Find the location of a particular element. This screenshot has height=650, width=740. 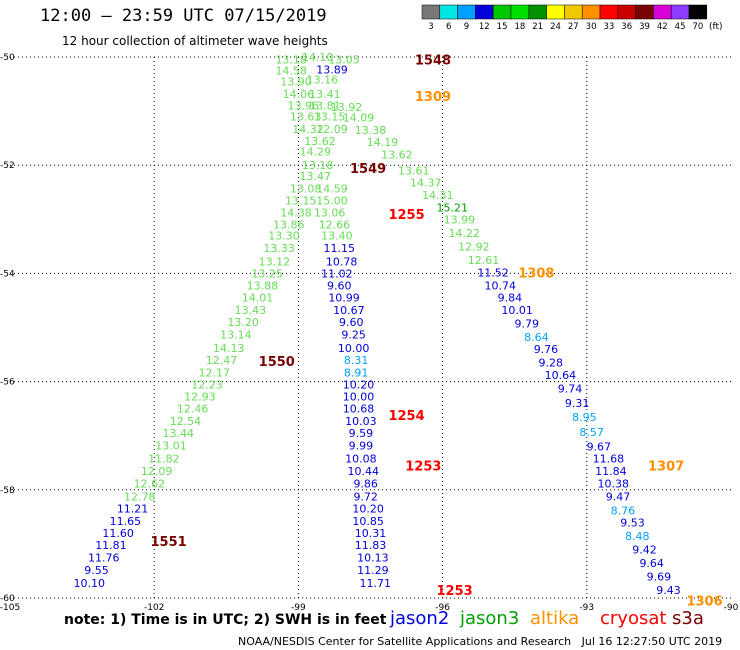

wave-height-value: 11.83 is located at coordinates (371, 545).